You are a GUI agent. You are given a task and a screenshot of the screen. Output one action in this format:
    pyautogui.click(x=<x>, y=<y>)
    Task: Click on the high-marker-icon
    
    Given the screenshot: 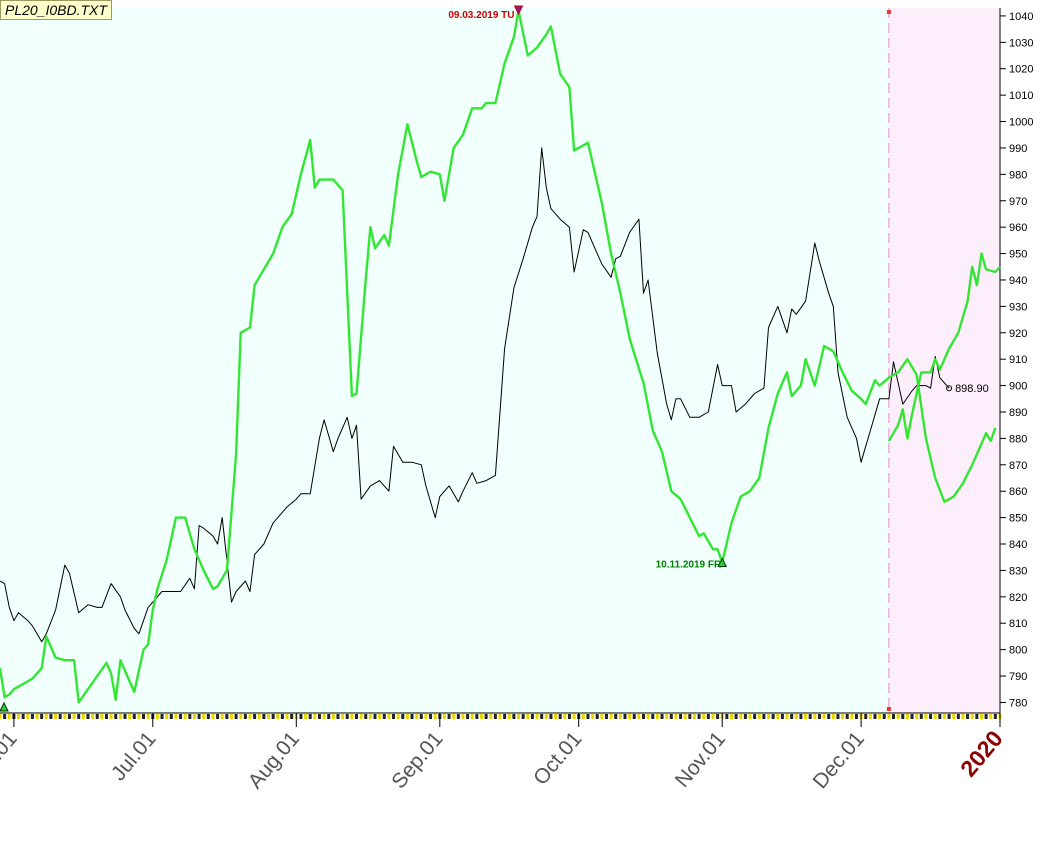 What is the action you would take?
    pyautogui.click(x=518, y=10)
    